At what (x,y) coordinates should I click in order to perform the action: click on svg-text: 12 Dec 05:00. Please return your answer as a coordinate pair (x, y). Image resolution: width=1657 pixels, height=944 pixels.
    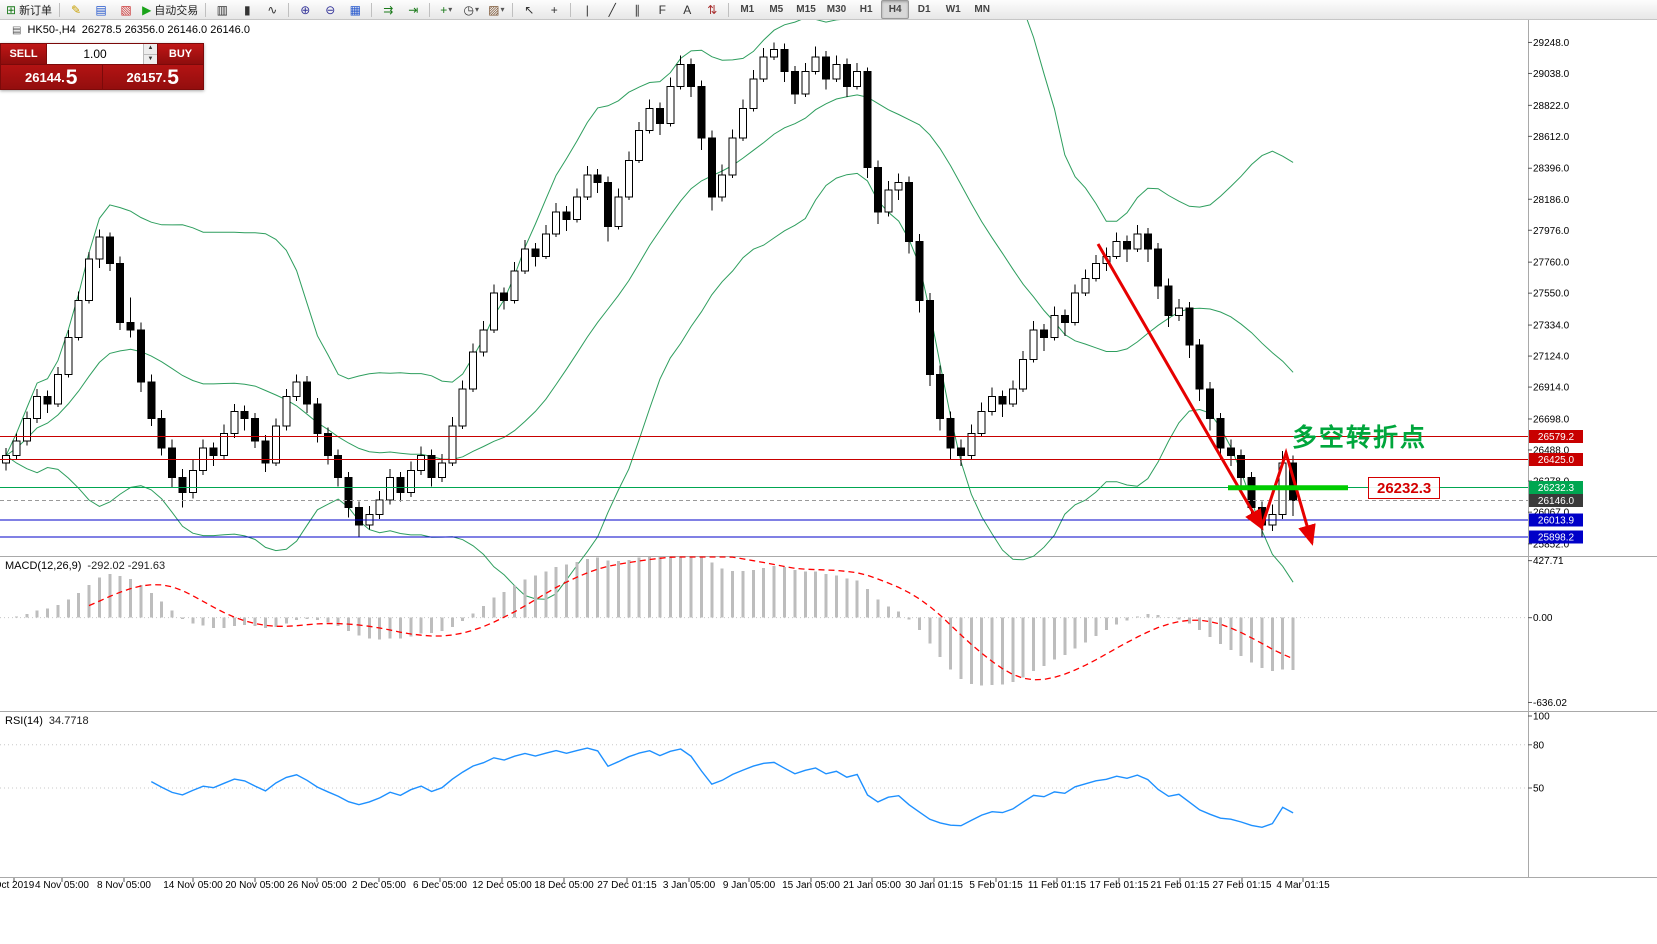
    Looking at the image, I should click on (502, 885).